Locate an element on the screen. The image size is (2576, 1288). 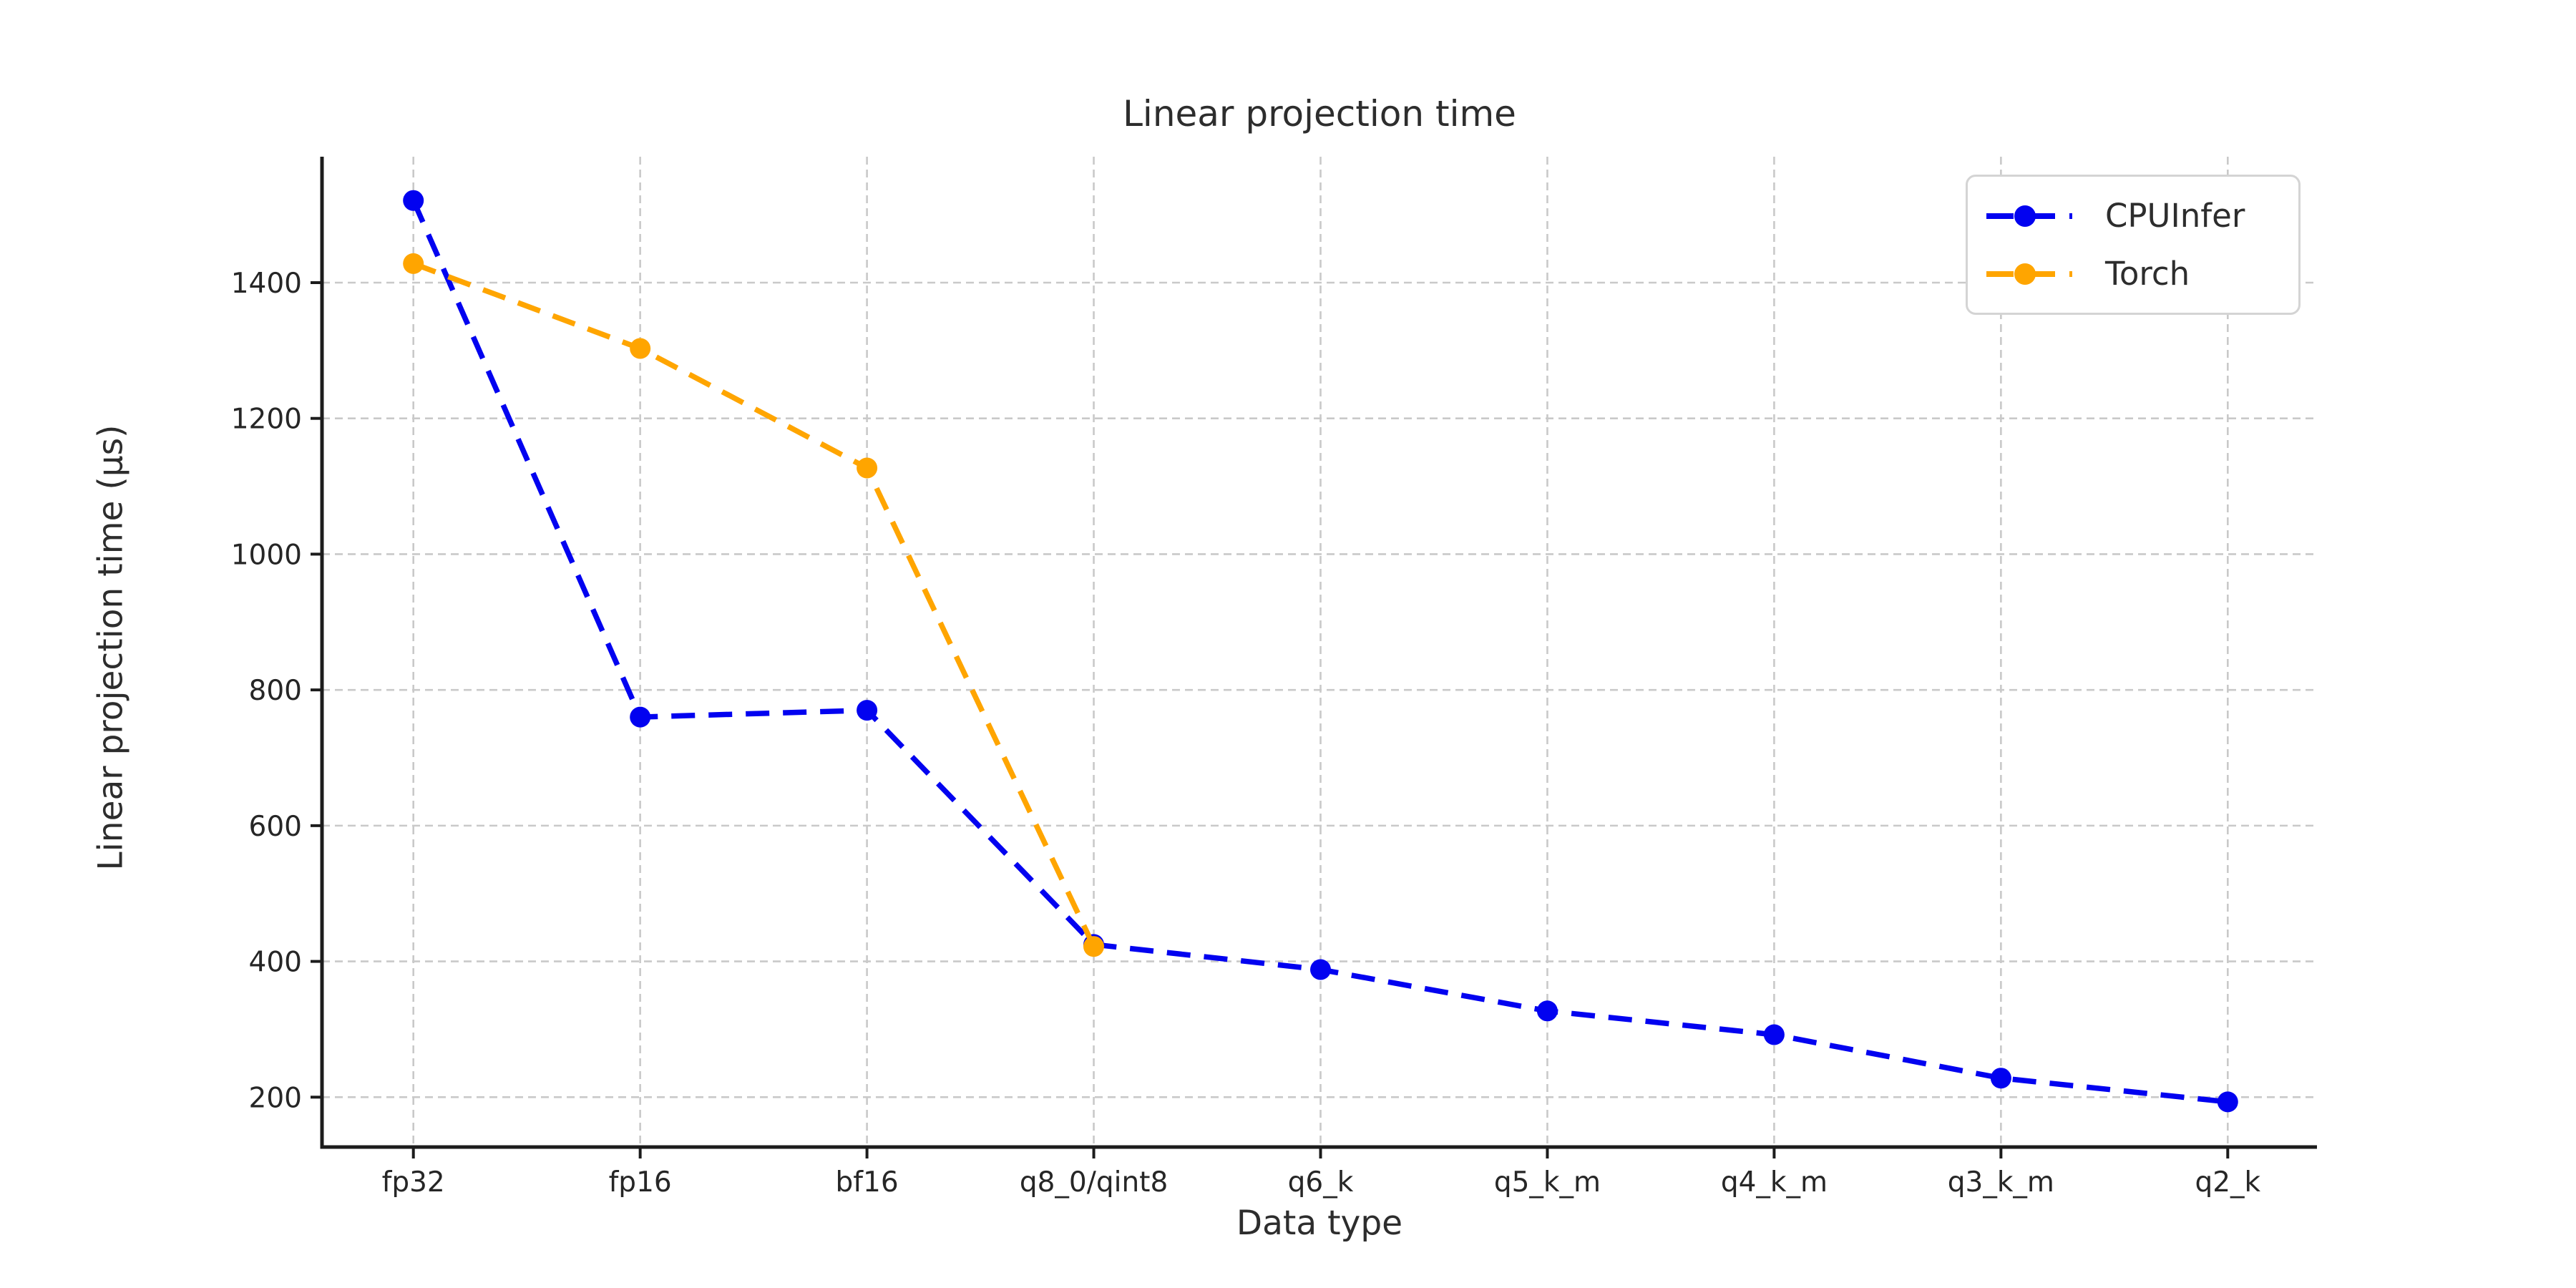
chart-title: Linear projection time is located at coordinates (1319, 114).